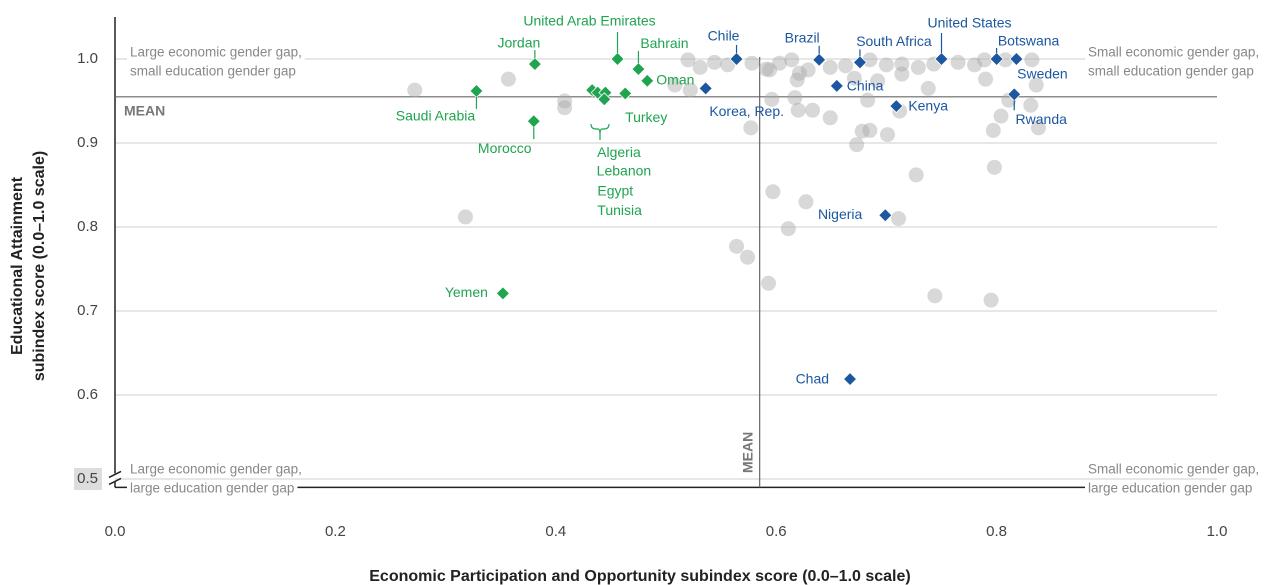  I want to click on y-tick-label: 0.7, so click(87, 310).